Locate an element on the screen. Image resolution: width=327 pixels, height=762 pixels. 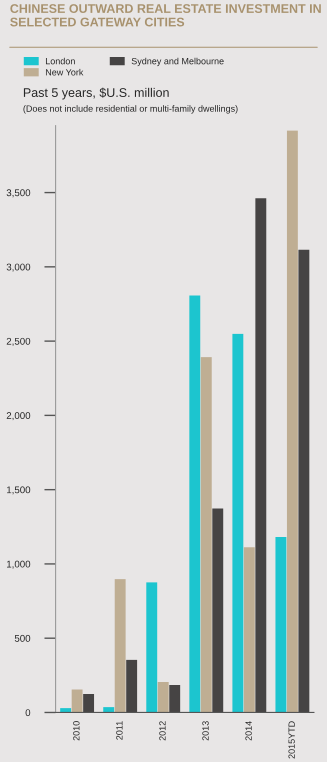
chart-title: CHINESE OUTWARD REAL ESTATE INVESTMENT IN SELECTED GATEWAY CITIES is located at coordinates (165, 15).